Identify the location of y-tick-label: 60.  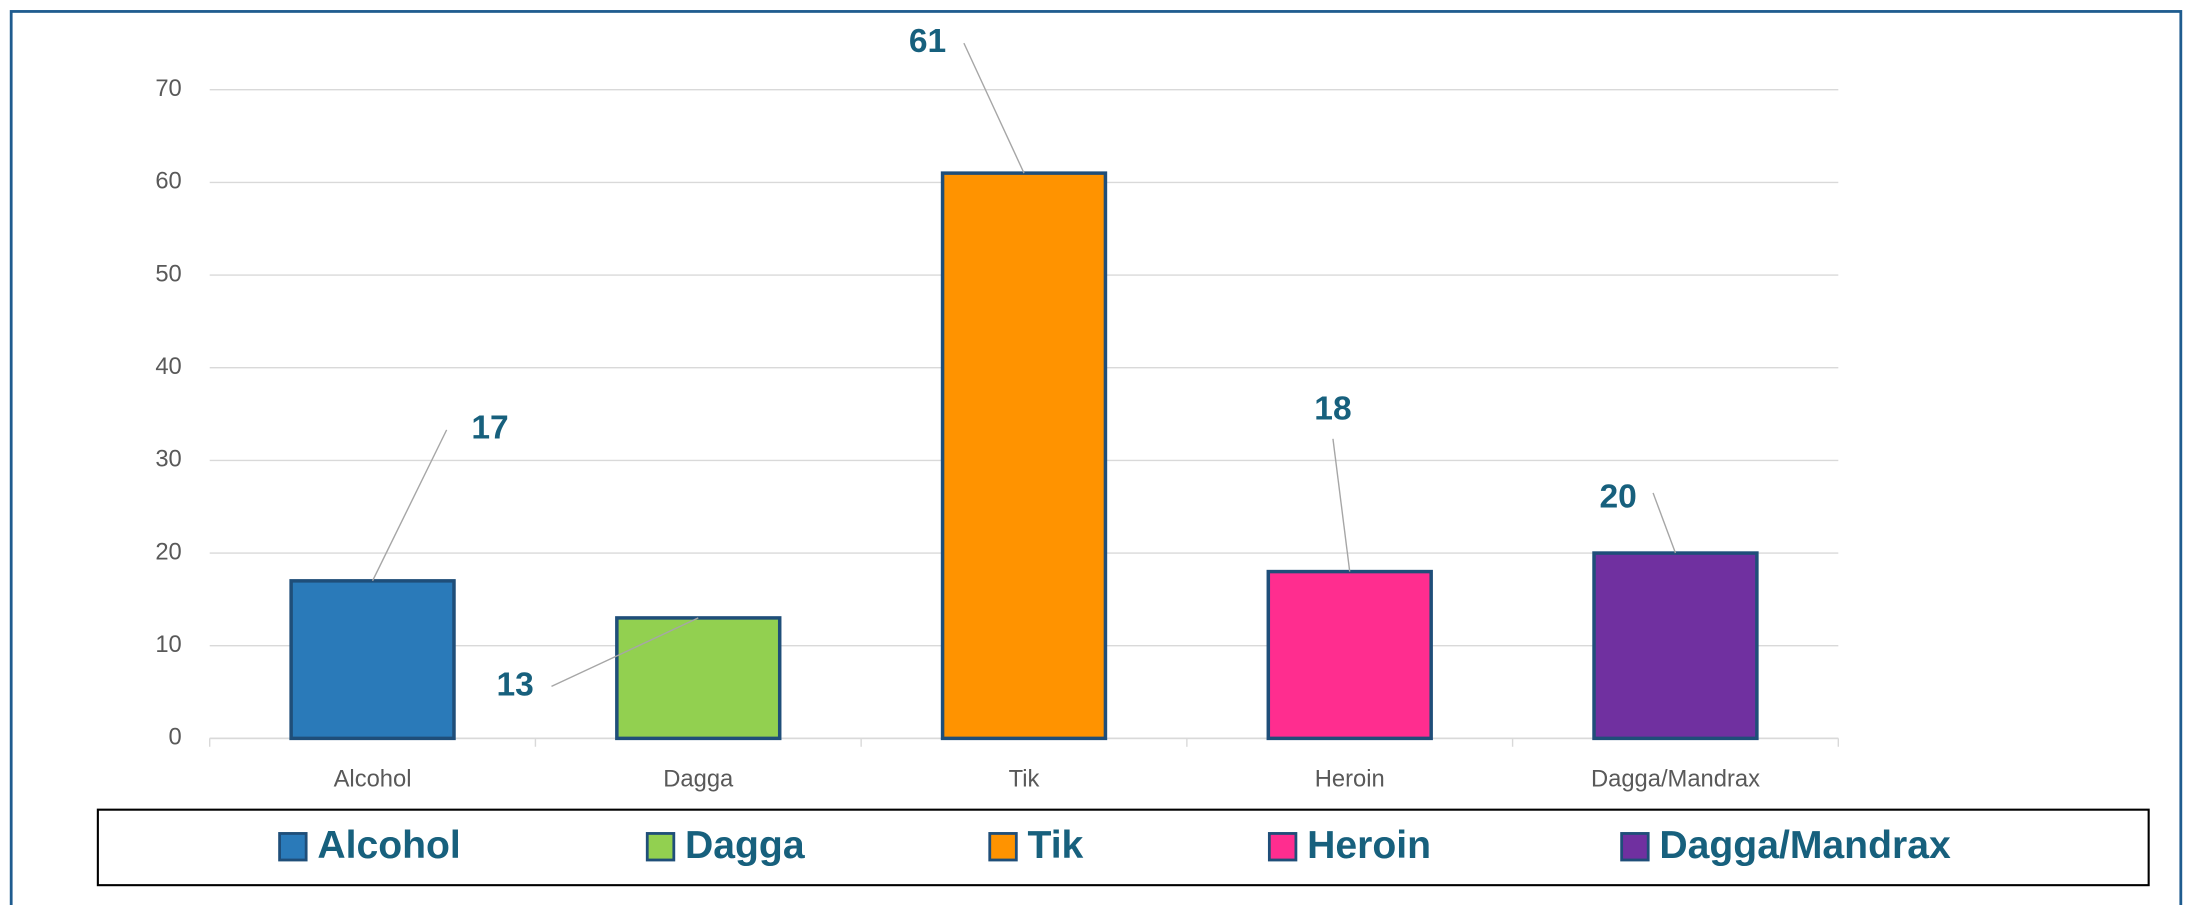
(168, 181).